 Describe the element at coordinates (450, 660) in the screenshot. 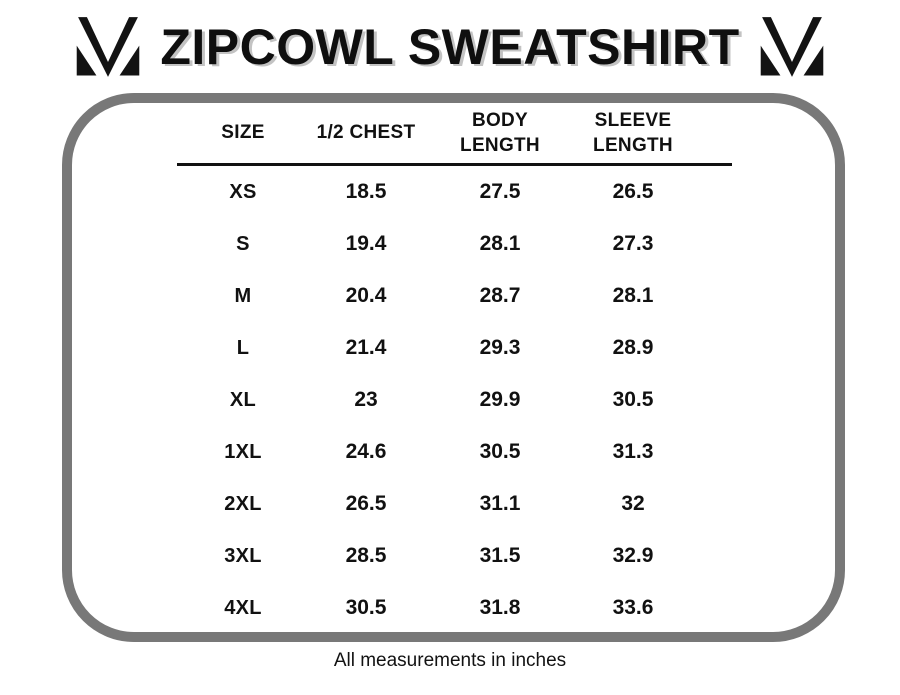

I see `measurement-note: All measurements in inches` at that location.